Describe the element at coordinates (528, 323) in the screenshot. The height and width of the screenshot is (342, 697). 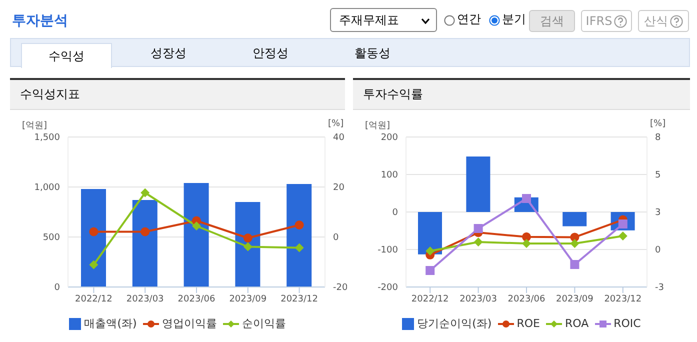
I see `legend-label: ROE` at that location.